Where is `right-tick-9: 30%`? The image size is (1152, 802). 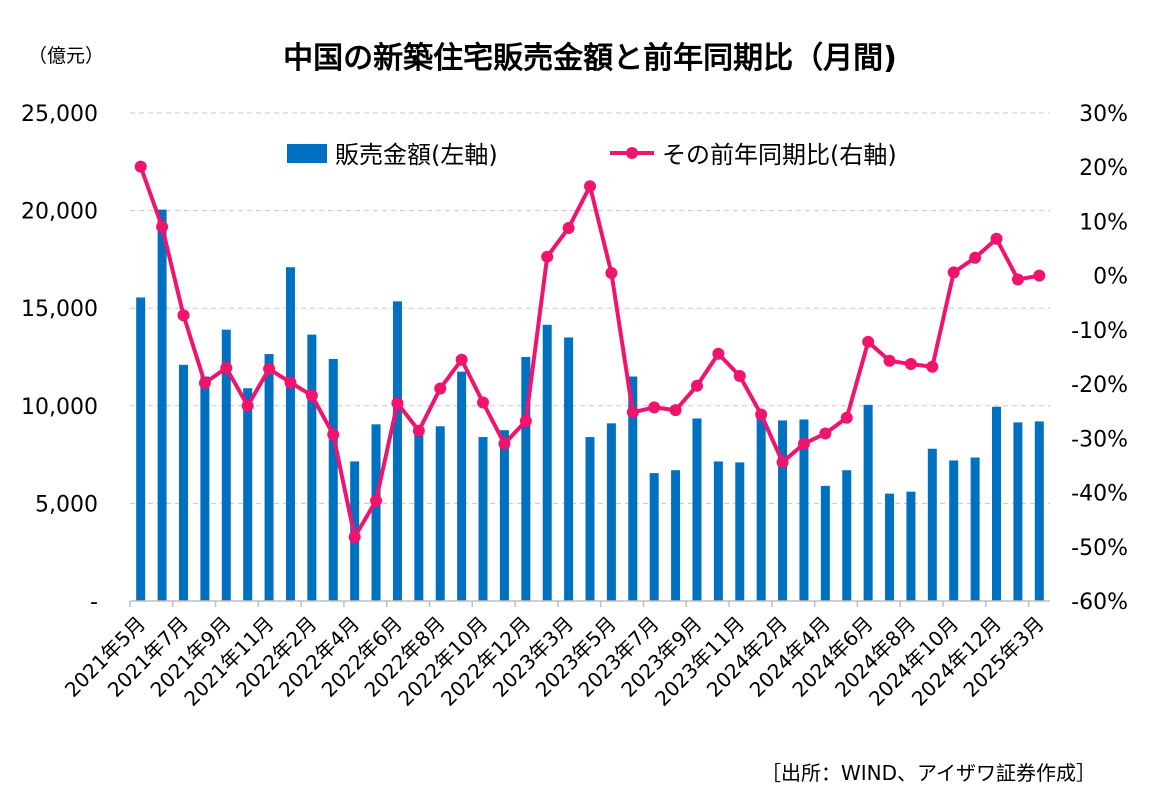 right-tick-9: 30% is located at coordinates (1103, 114).